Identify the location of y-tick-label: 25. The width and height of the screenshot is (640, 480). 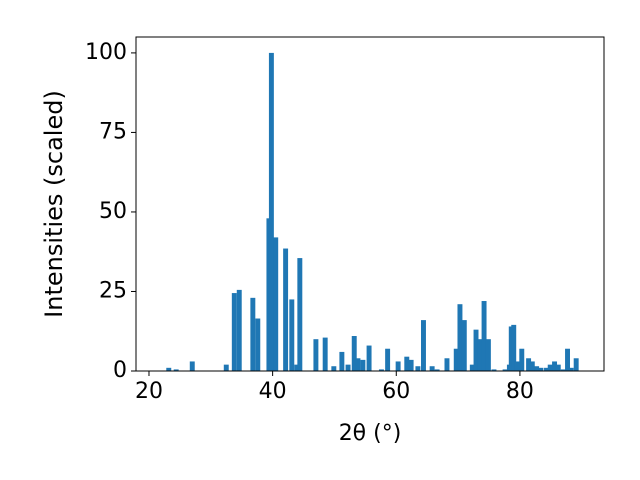
(113, 290).